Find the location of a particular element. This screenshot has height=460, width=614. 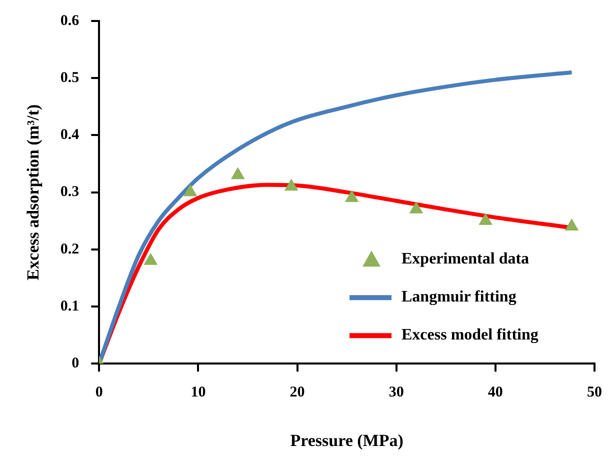

legend-label: Experimental data is located at coordinates (466, 259).